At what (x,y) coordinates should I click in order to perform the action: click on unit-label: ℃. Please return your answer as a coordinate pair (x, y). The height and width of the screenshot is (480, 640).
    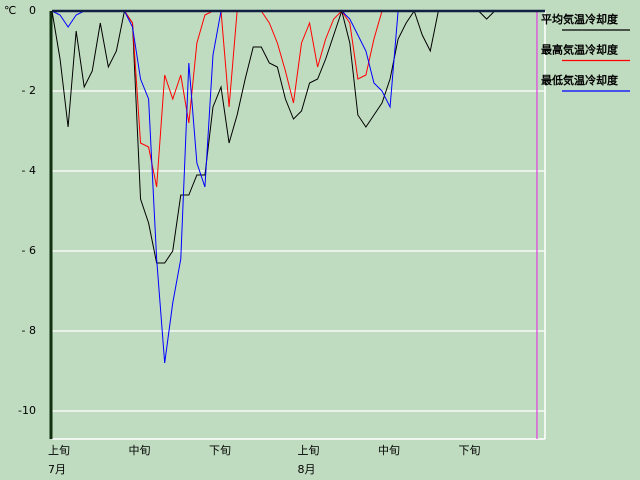
    Looking at the image, I should click on (10, 10).